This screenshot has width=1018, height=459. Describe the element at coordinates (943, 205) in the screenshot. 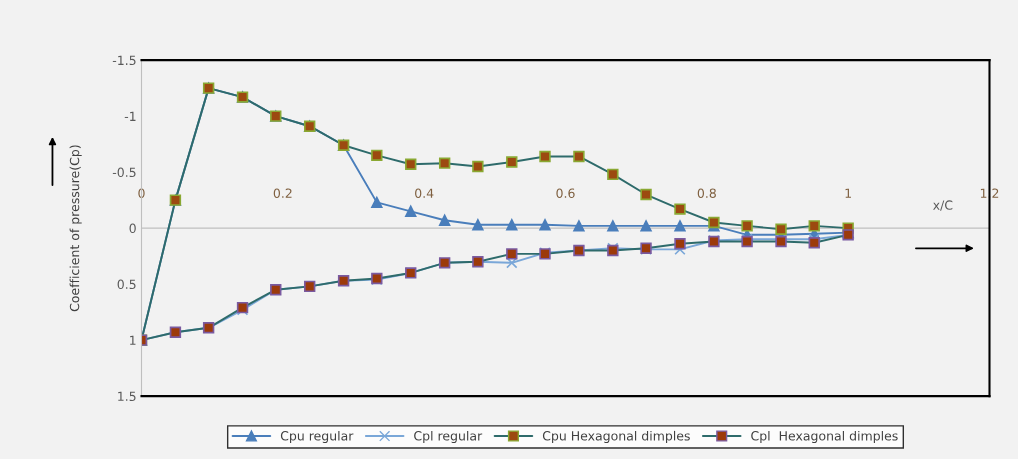

I see `x-axis-title: x/C` at that location.